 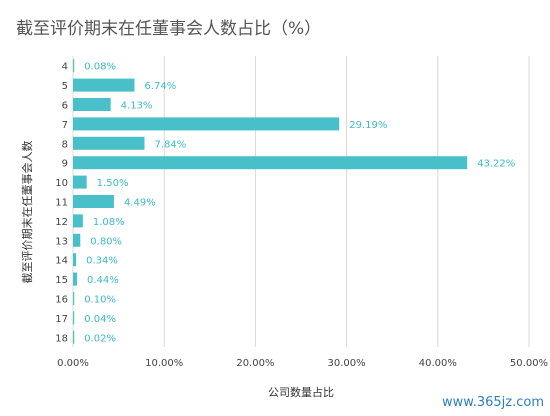 I want to click on y-tick-label: 10, so click(x=61, y=183).